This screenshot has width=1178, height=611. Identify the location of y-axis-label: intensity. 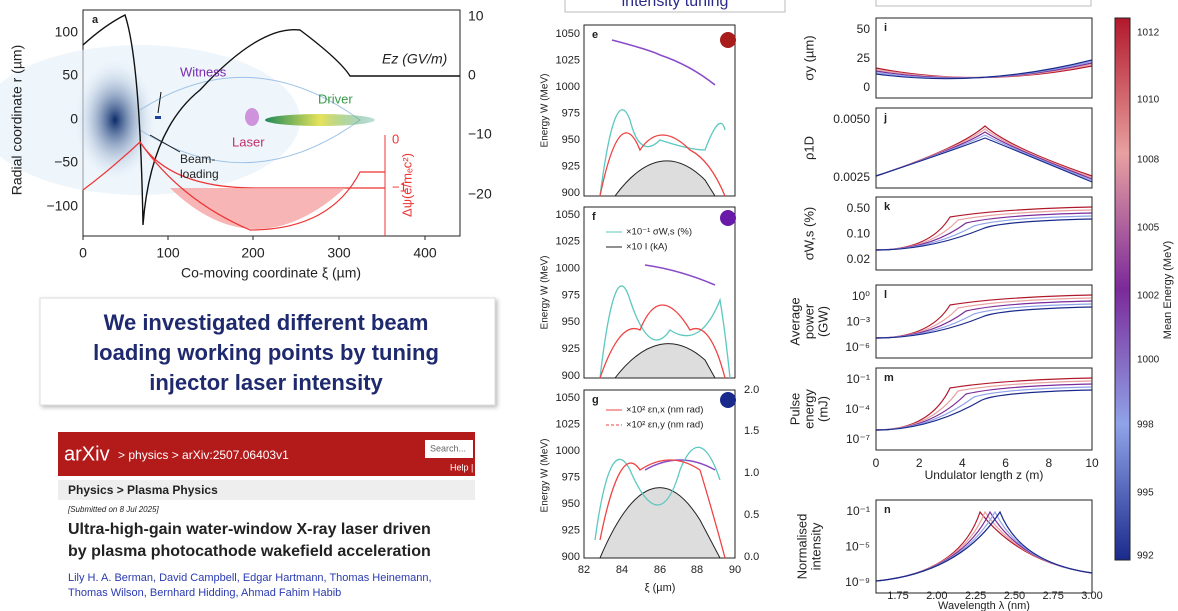
(815, 546).